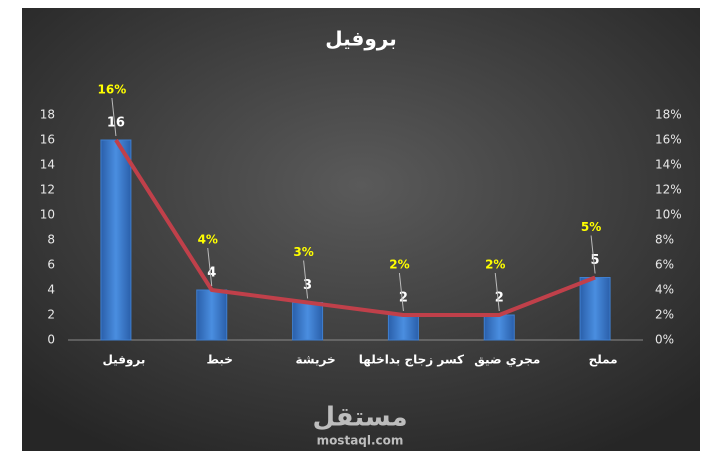 The image size is (720, 459). I want to click on line-label: 5%, so click(591, 227).